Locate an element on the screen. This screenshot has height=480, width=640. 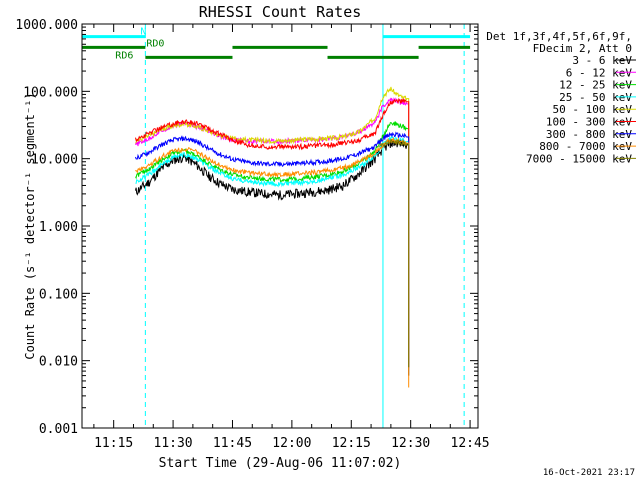
y-axis-label: Count Rate (s⁻¹ detector⁻¹ segment⁻¹) is located at coordinates (30, 225).